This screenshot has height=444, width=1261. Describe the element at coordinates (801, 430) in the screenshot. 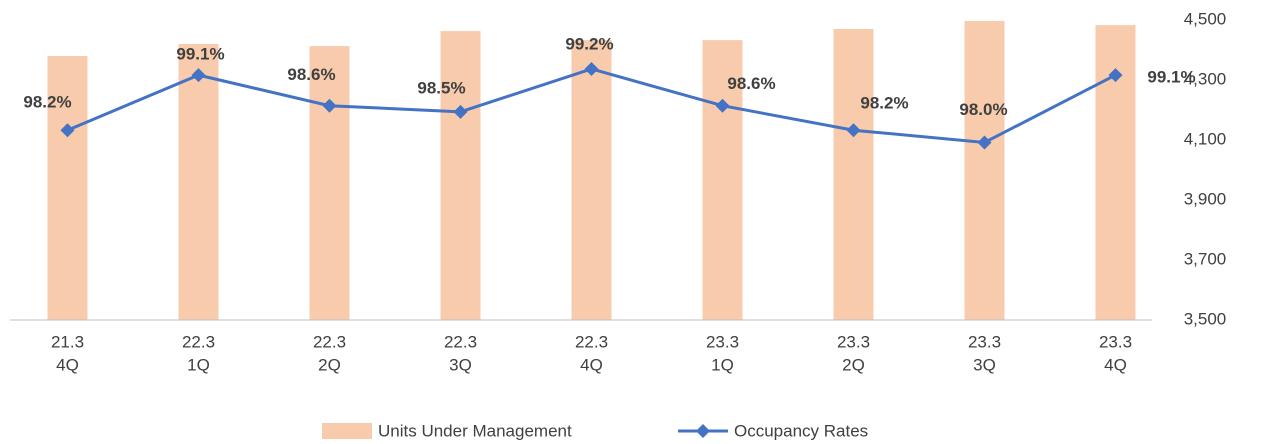

I see `legend-label: Occupancy Rates` at that location.